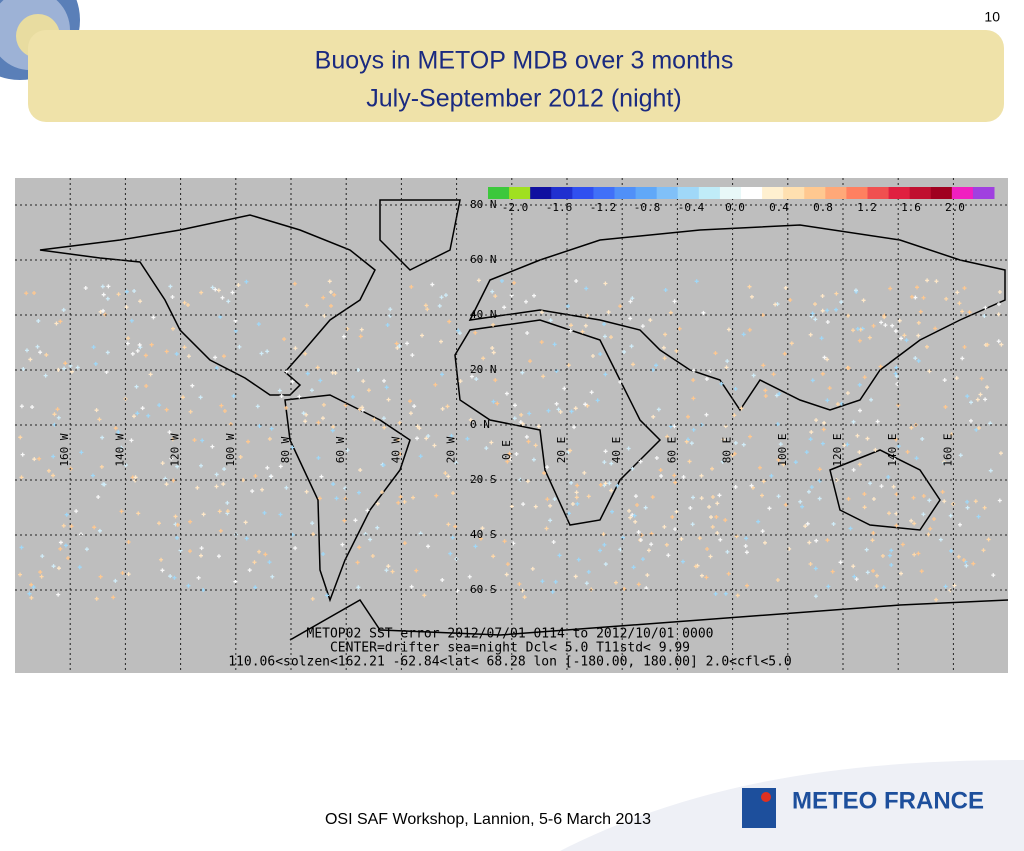 This screenshot has width=1024, height=851. I want to click on colorbar-label: 0.0, so click(735, 207).